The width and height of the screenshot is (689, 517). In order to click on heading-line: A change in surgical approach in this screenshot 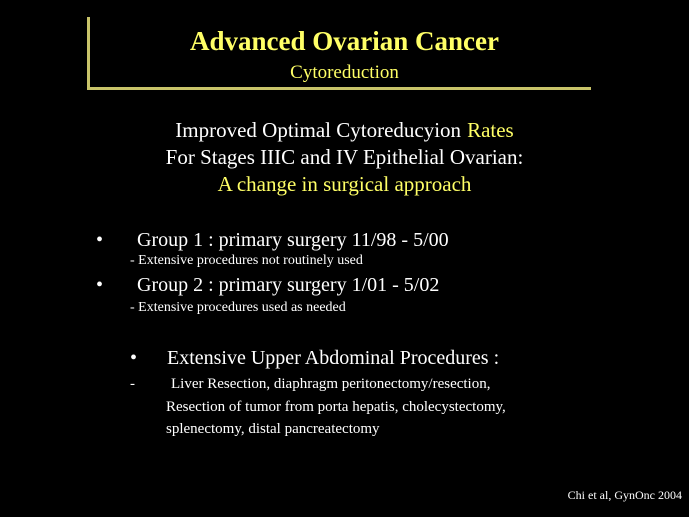, I will do `click(344, 184)`.